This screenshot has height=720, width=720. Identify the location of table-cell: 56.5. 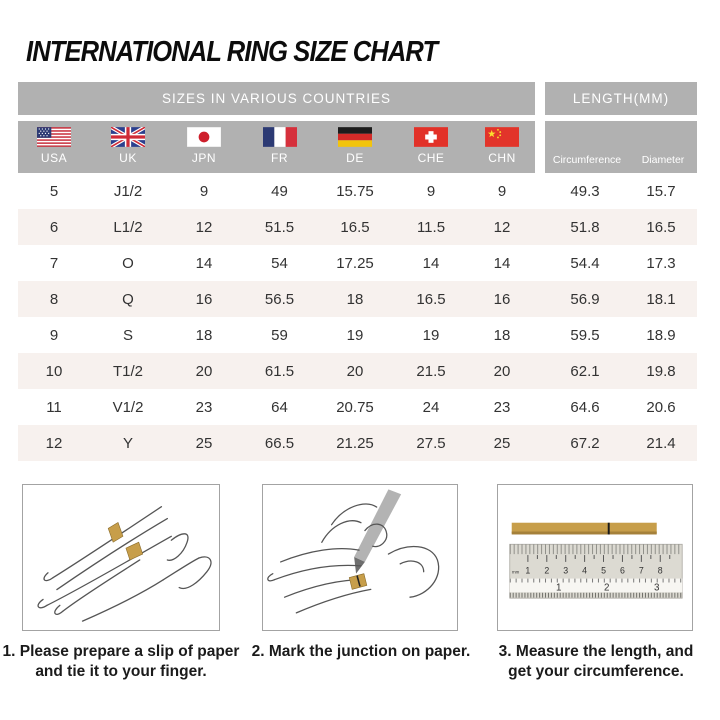
(279, 299).